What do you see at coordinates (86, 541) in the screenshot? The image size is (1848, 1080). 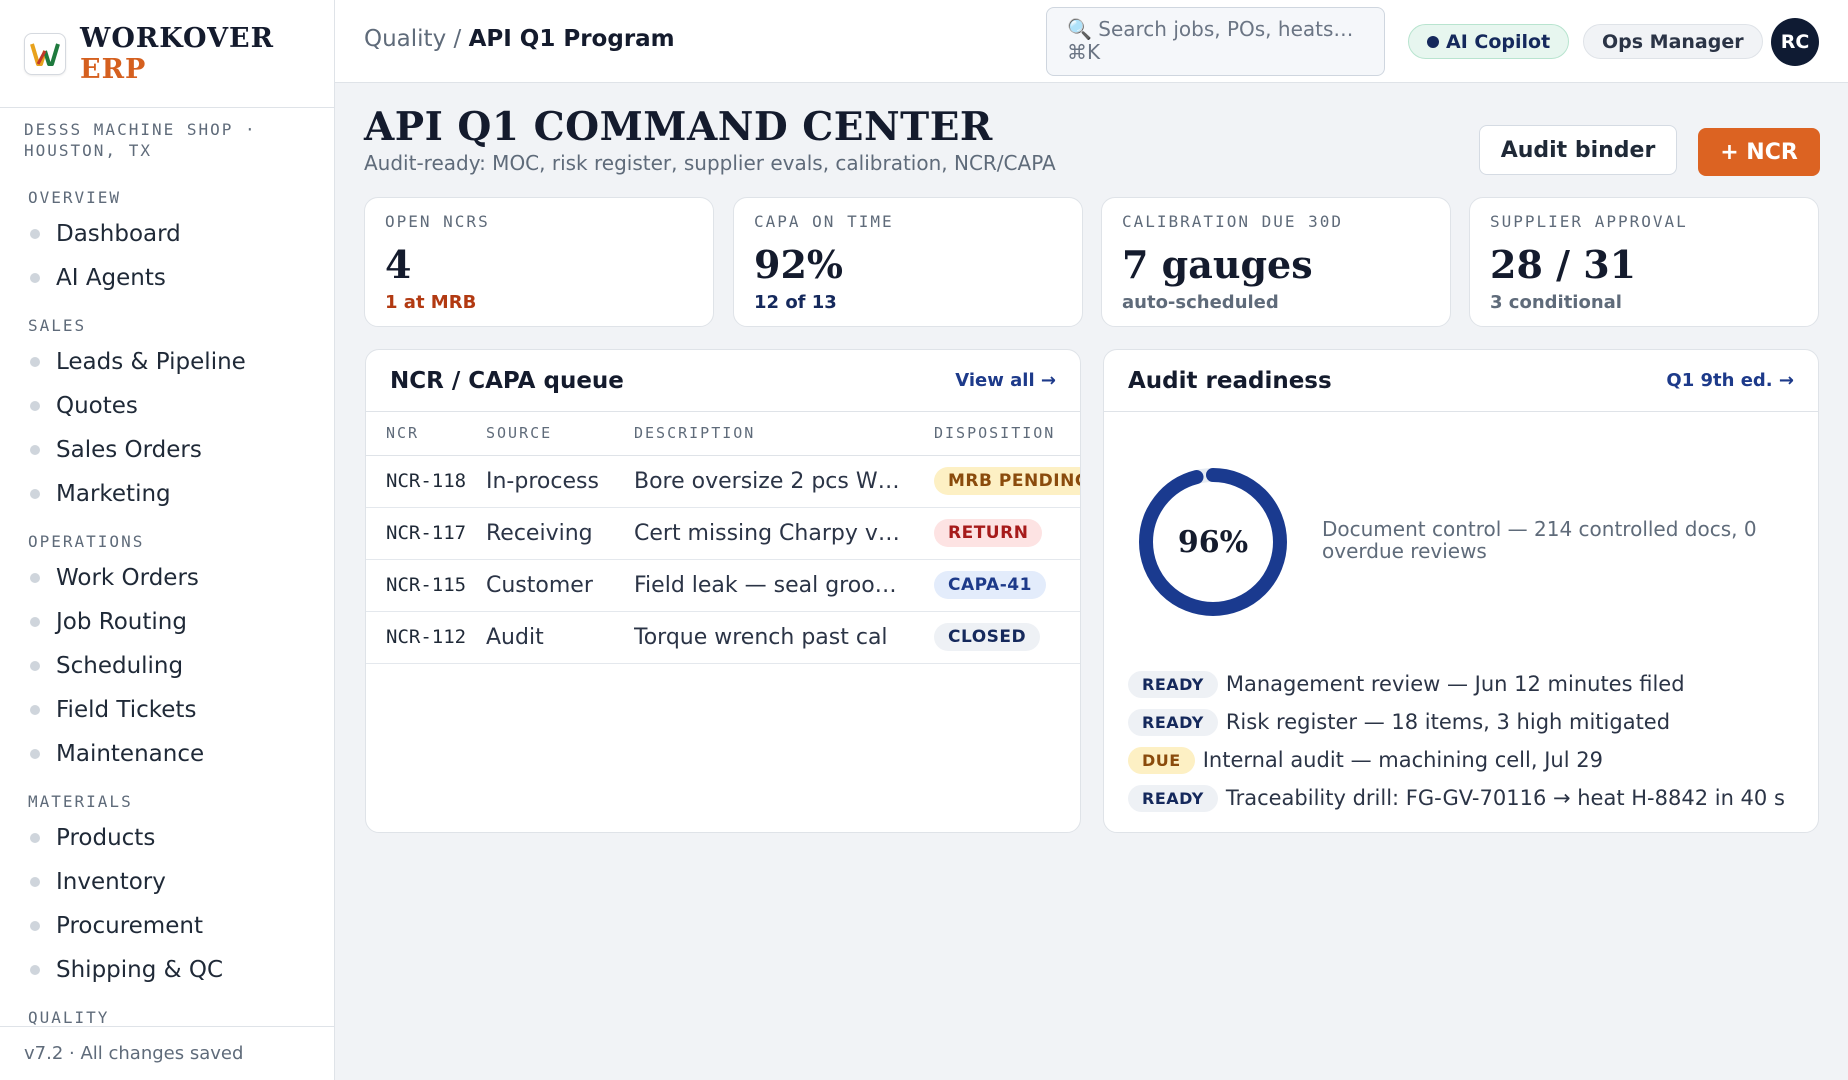 I see `nav-section-operations: OPERATIONS` at bounding box center [86, 541].